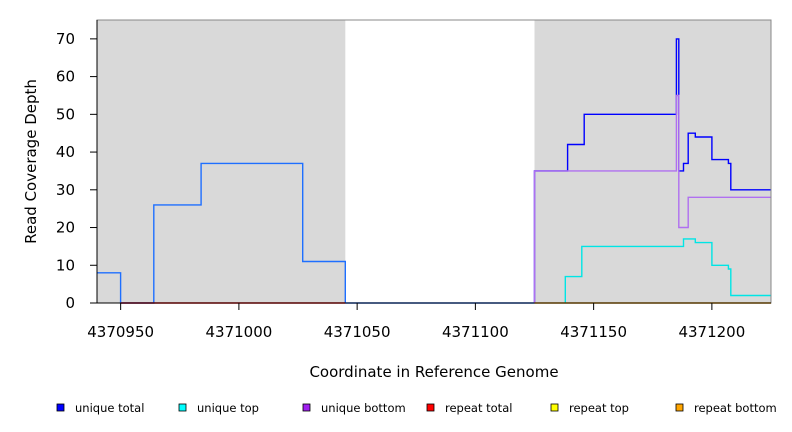 The image size is (792, 432). What do you see at coordinates (735, 408) in the screenshot?
I see `legend-label-repeat-bottom: repeat bottom` at bounding box center [735, 408].